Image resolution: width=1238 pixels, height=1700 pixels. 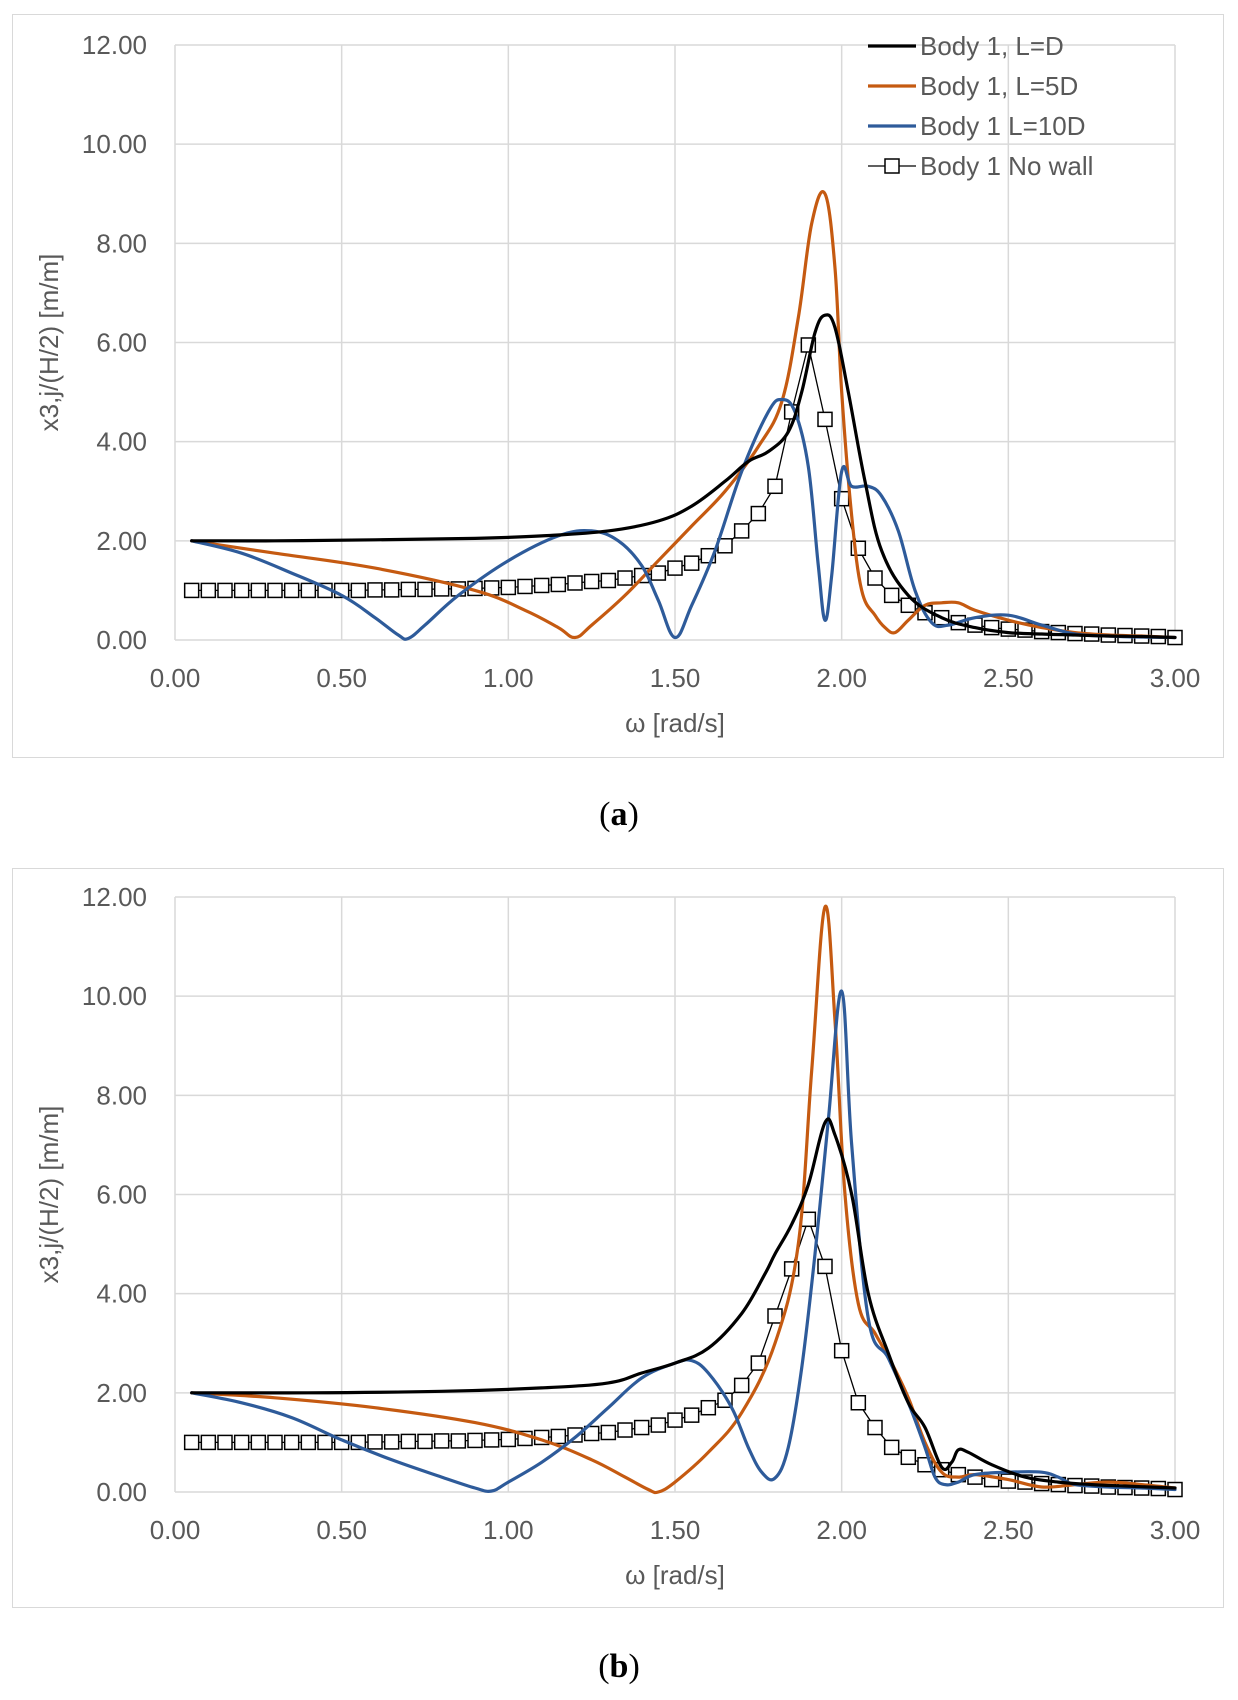 What do you see at coordinates (619, 1666) in the screenshot?
I see `panel-caption-b: (b)` at bounding box center [619, 1666].